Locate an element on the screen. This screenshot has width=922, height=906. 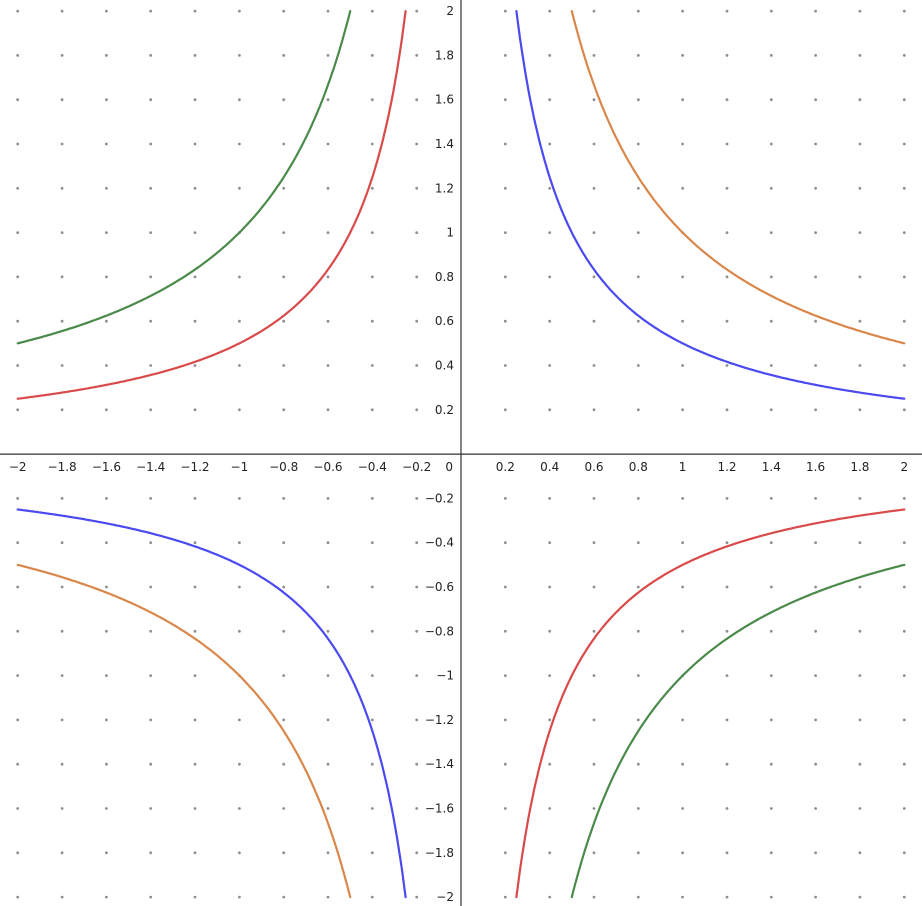
x-tick-label: 0.8 is located at coordinates (638, 467).